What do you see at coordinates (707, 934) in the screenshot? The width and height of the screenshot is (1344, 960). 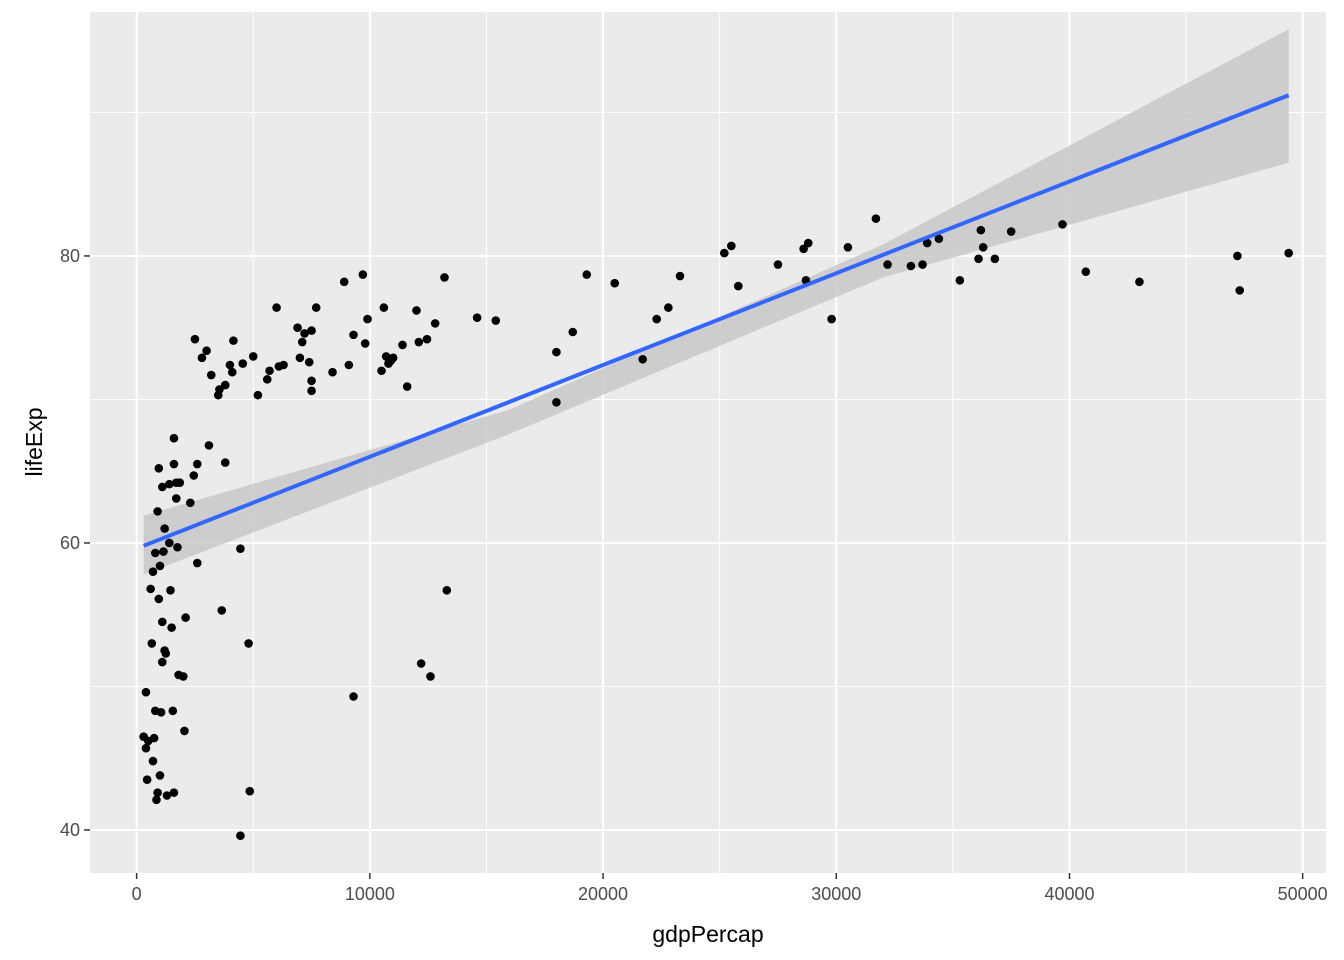 I see `x-axis-title: gdpPercap` at bounding box center [707, 934].